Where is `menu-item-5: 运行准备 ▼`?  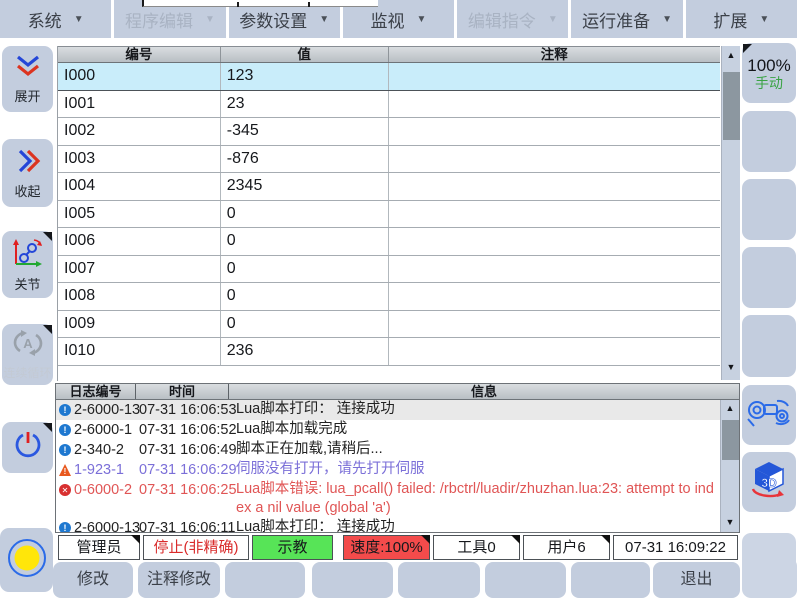 menu-item-5: 运行准备 ▼ is located at coordinates (628, 19).